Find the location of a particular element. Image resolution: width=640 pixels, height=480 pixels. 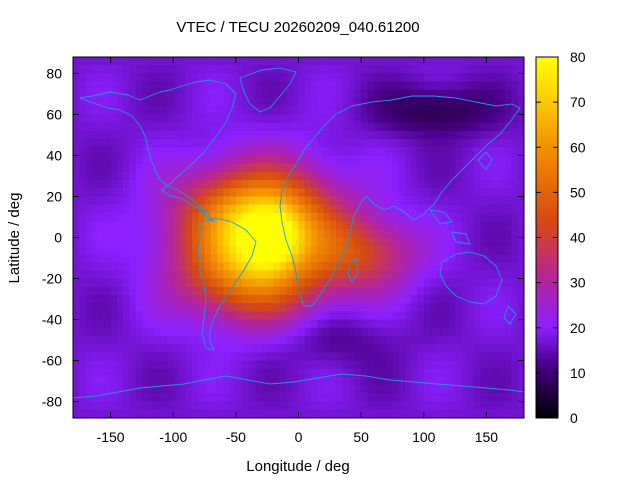

y-tick-label: 60 is located at coordinates (54, 114).